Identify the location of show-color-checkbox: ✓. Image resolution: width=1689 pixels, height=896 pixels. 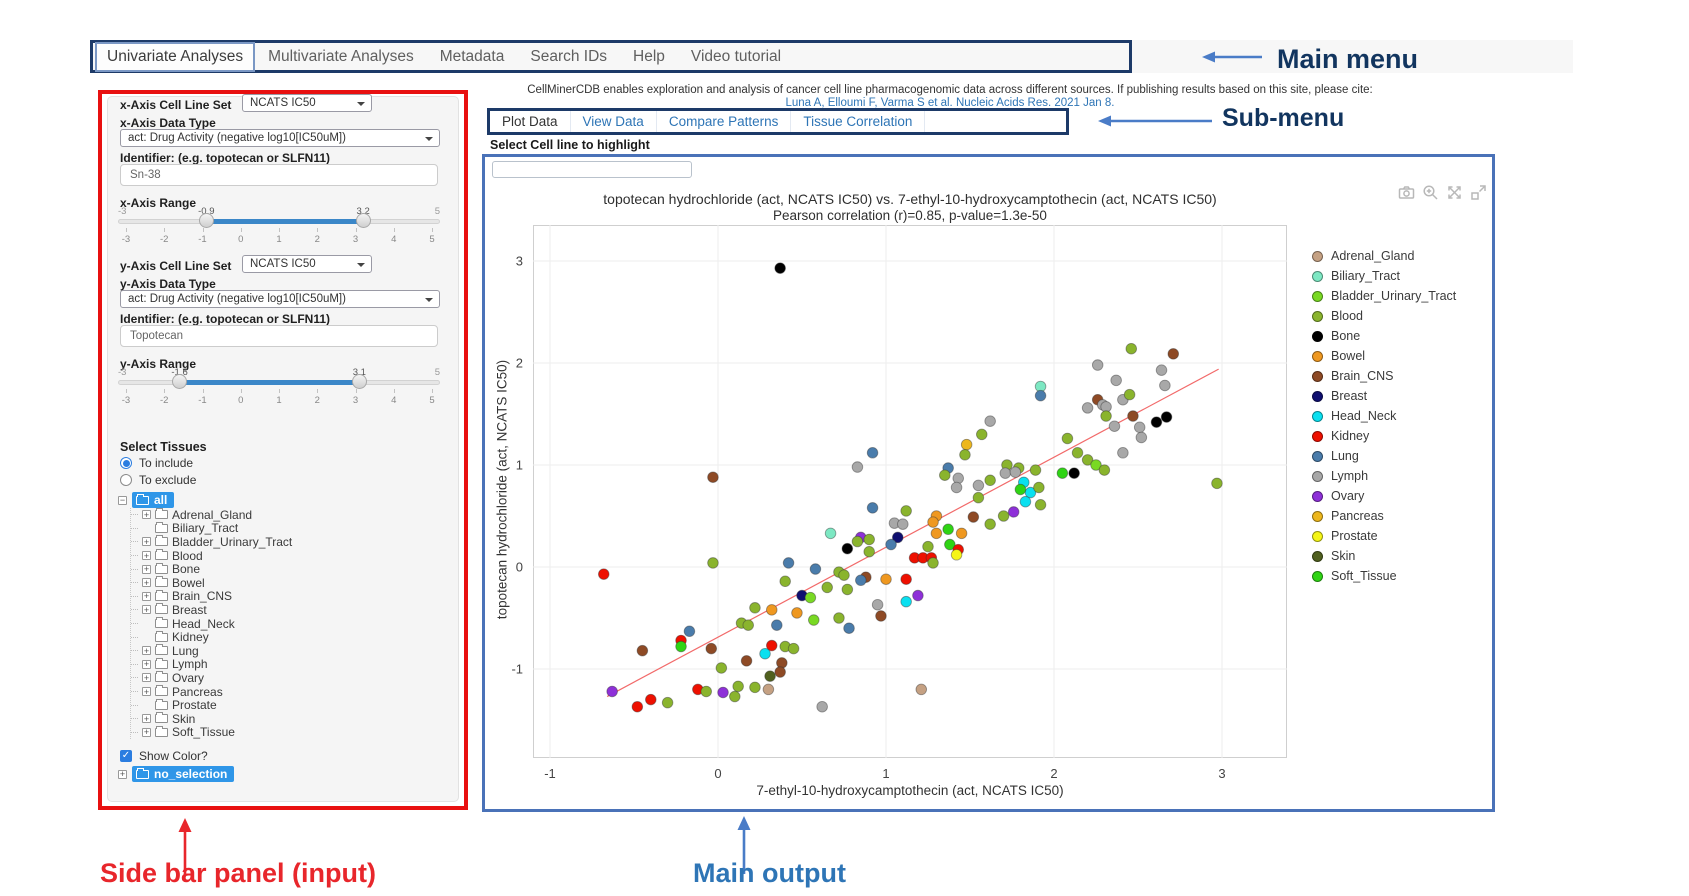
(126, 756).